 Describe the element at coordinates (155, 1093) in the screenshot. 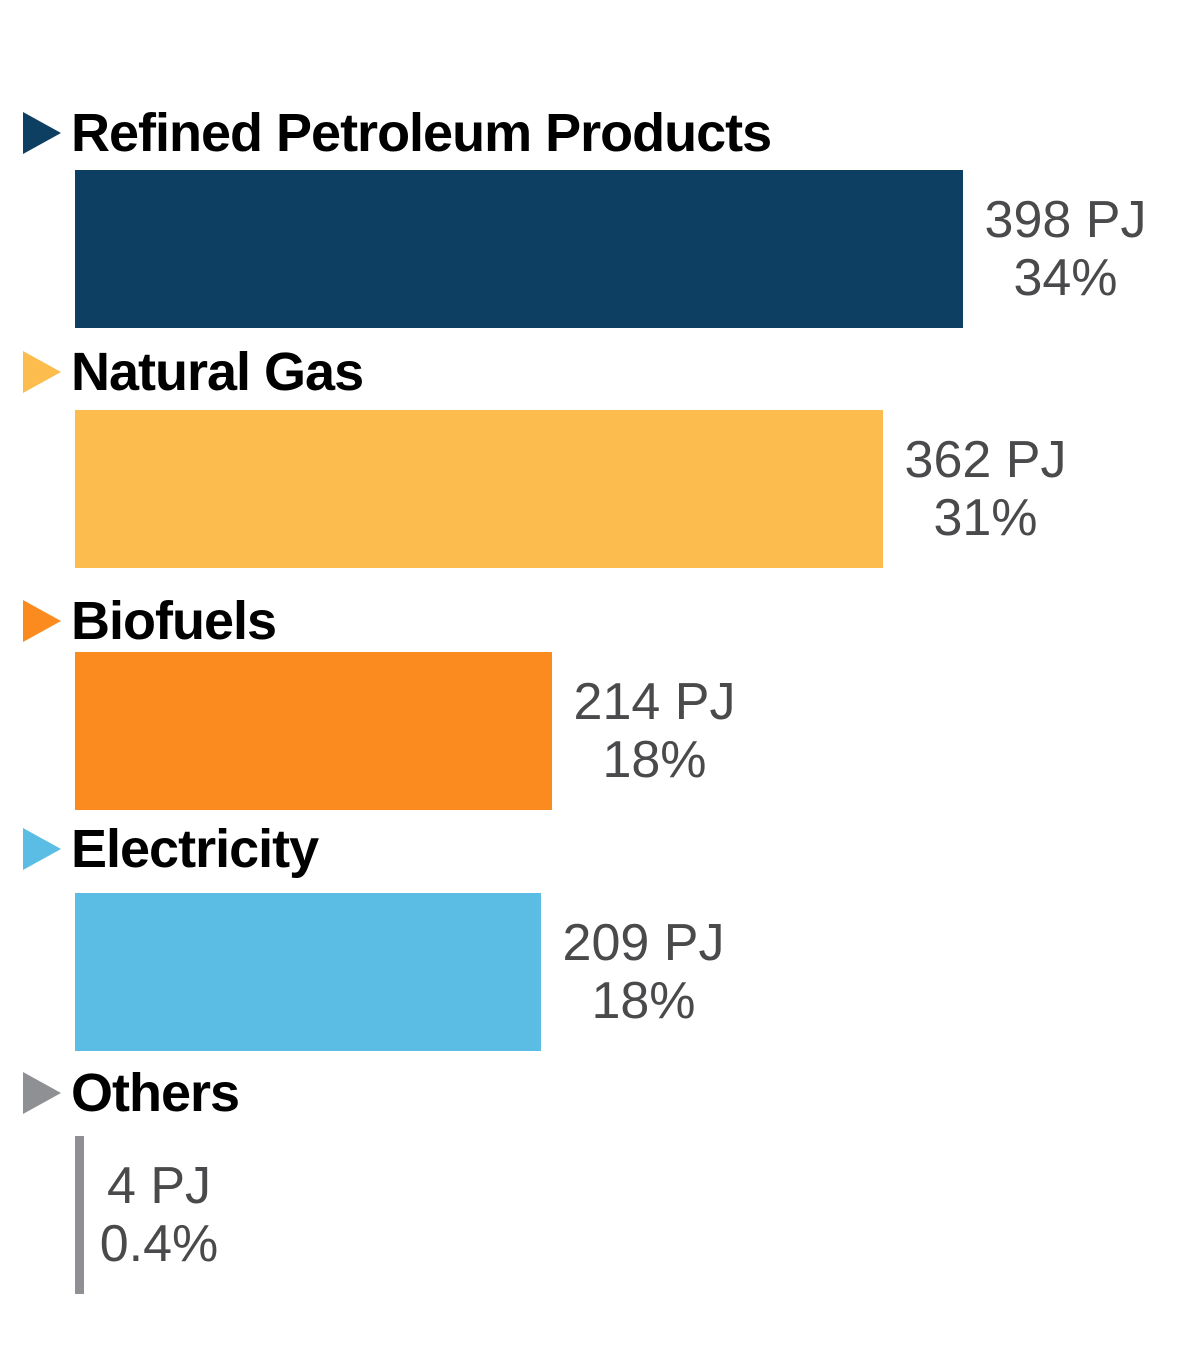

I see `category-label: Others` at that location.